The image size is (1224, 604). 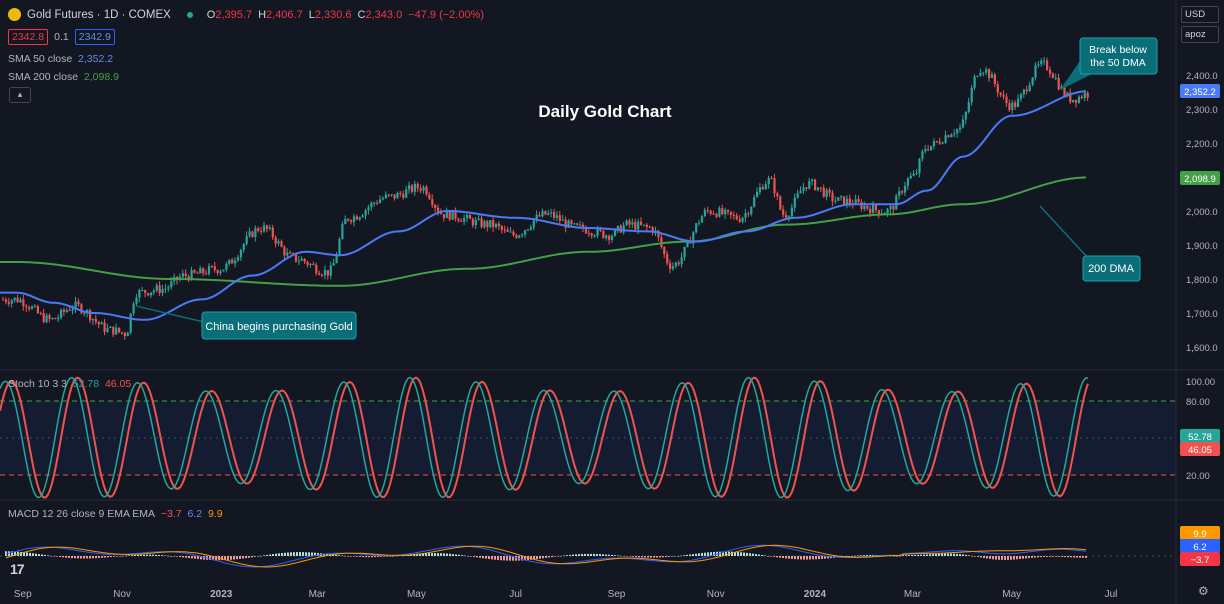 I want to click on collapse-legend-button: ▴, so click(x=20, y=95).